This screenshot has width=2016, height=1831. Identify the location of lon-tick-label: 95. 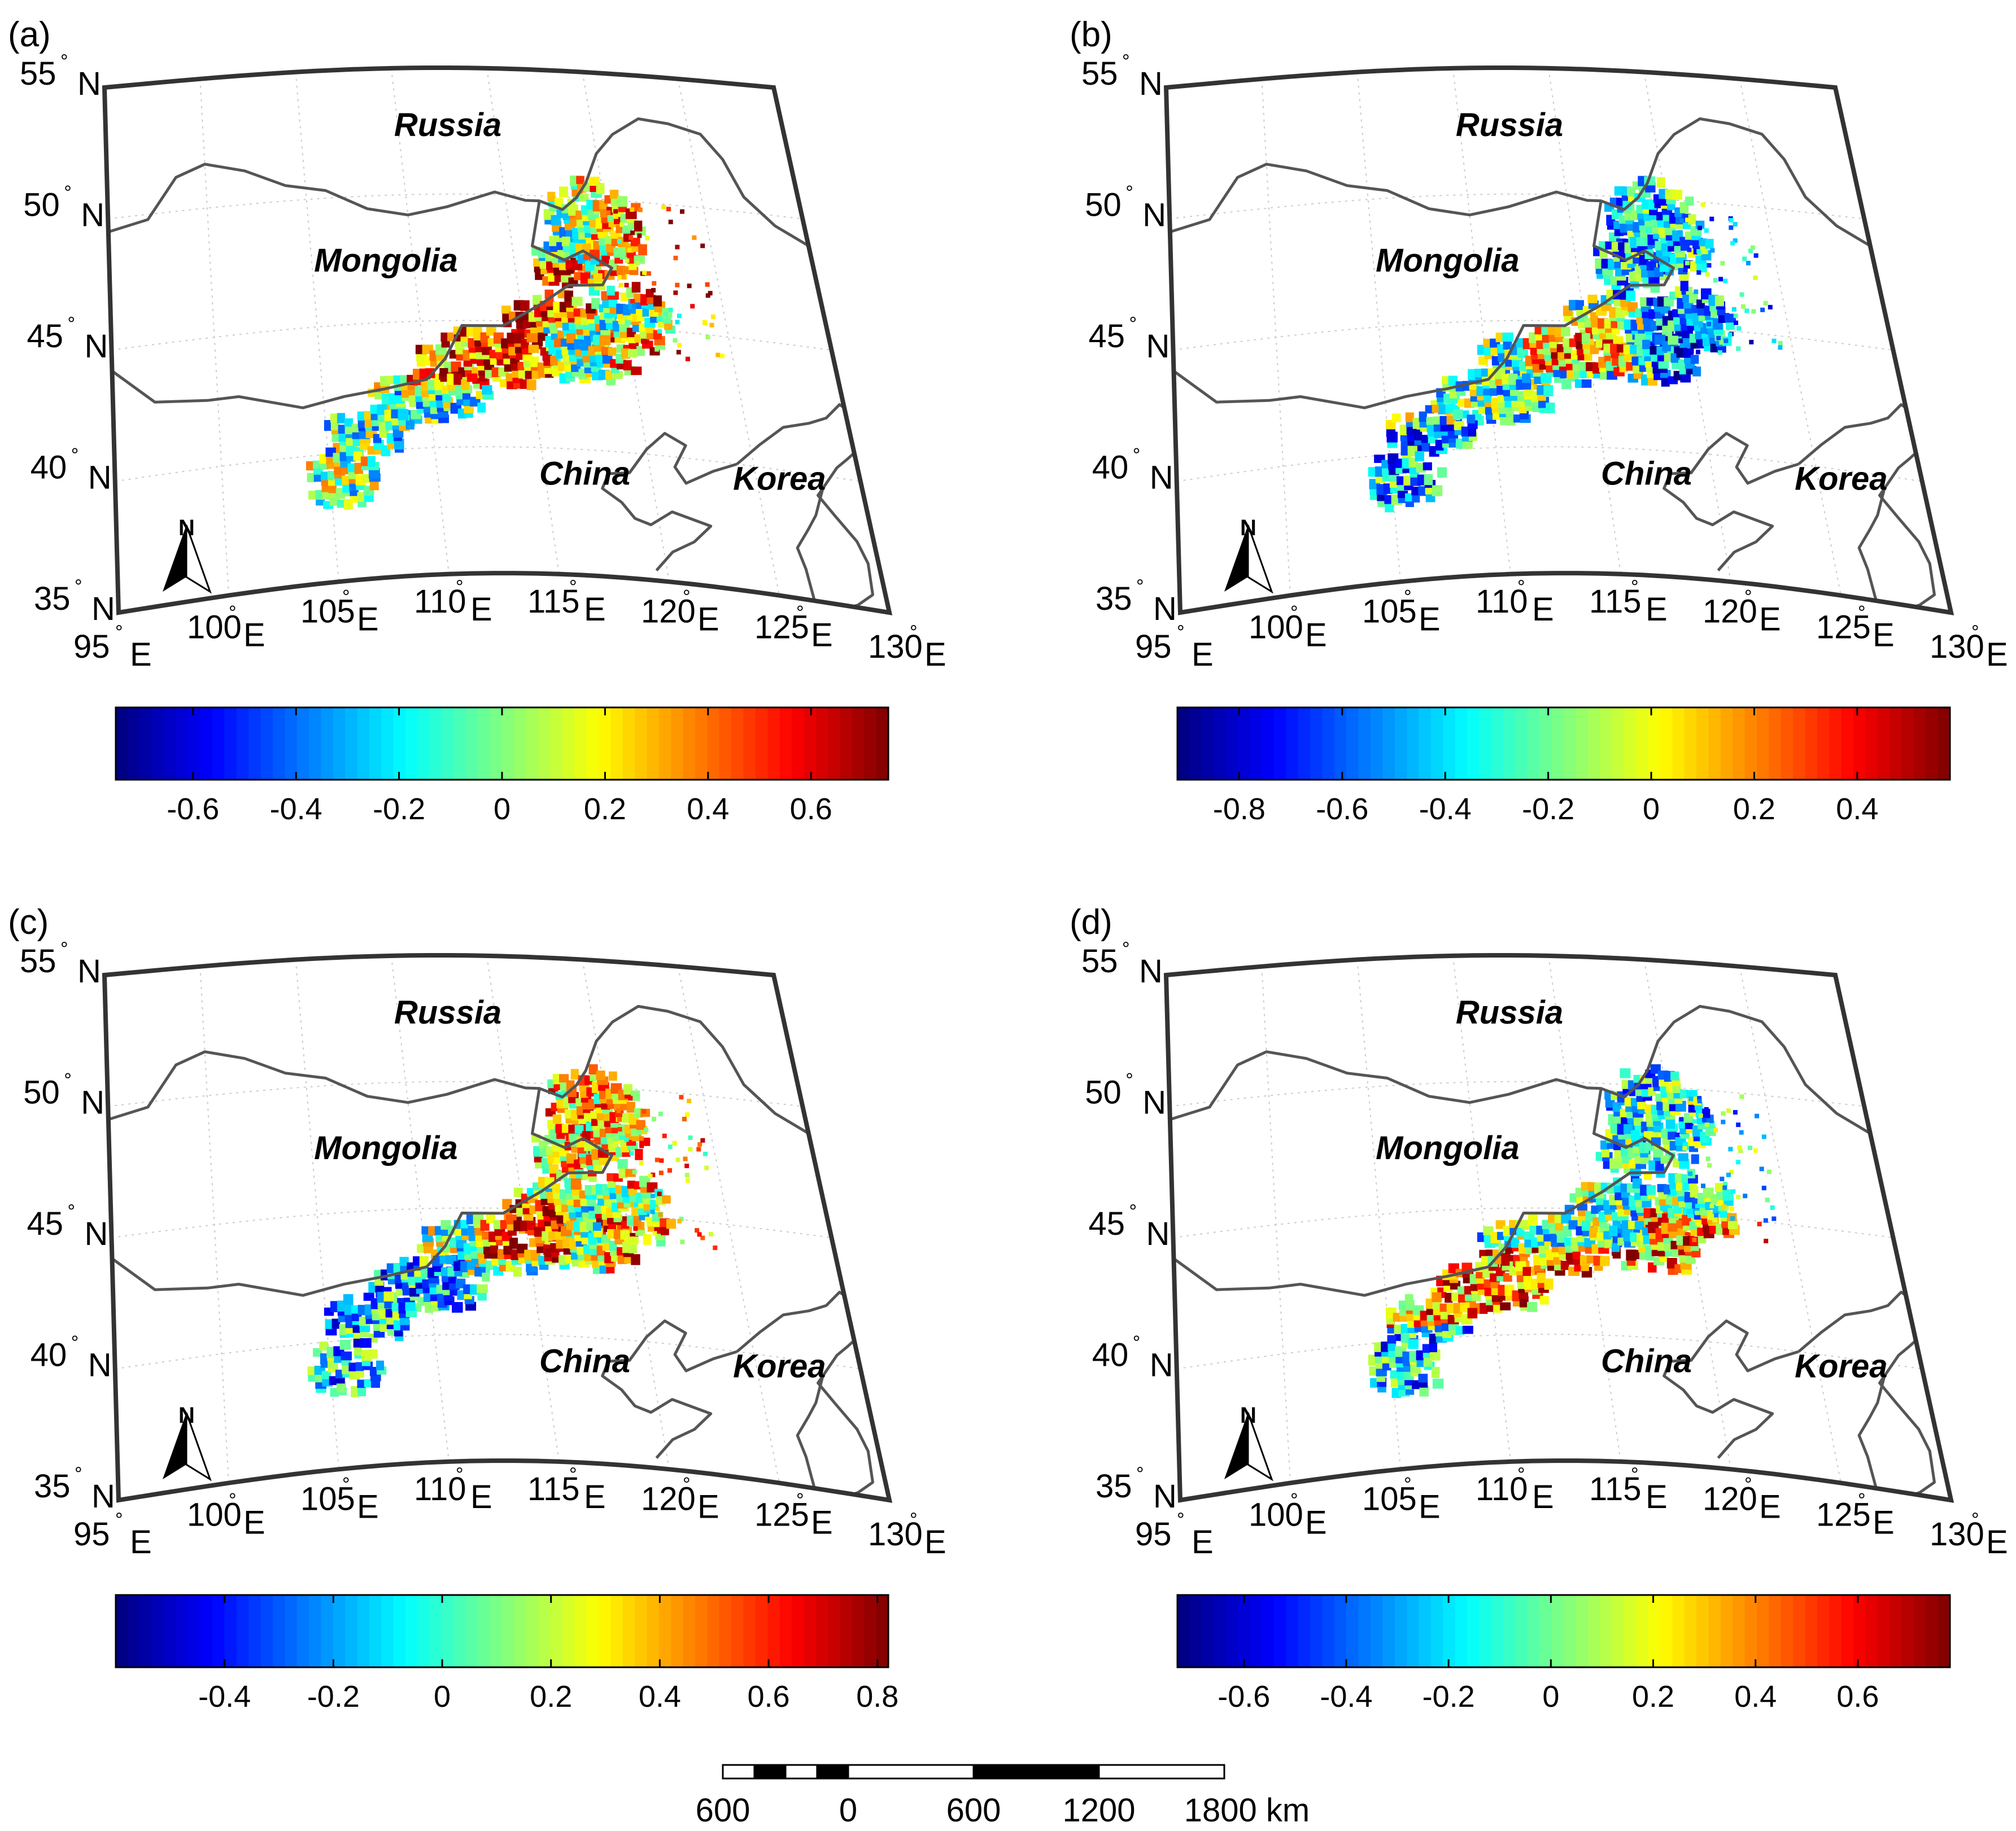
(91, 646).